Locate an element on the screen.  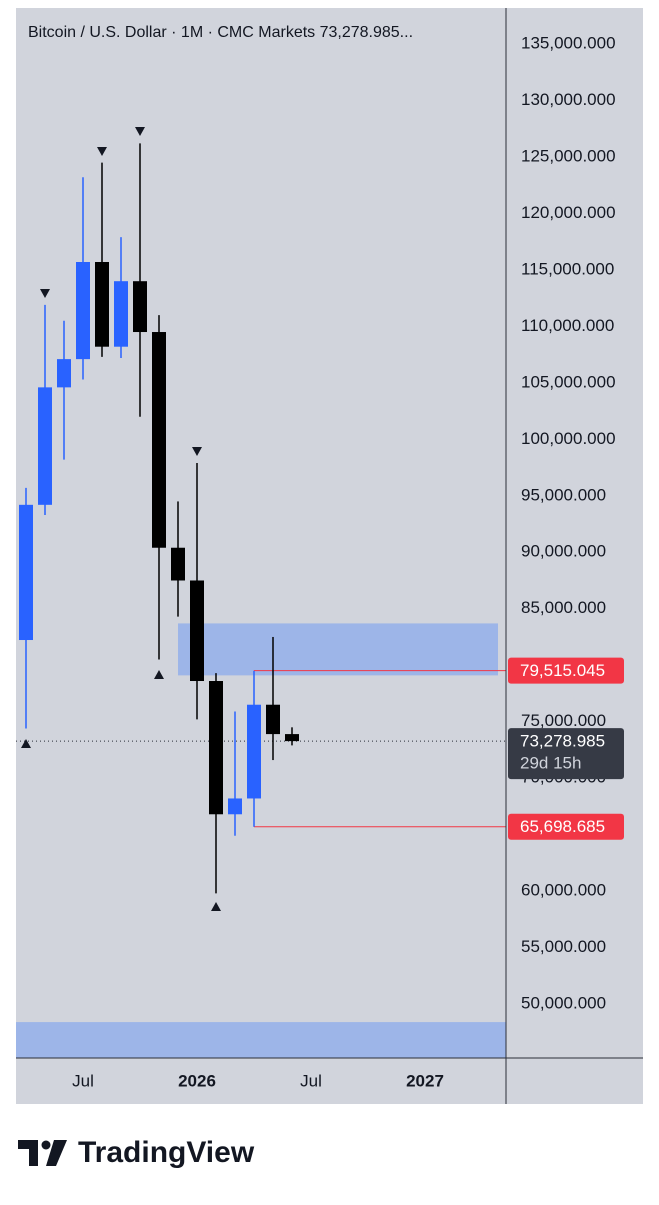
y-tick-label: 130,000.000 is located at coordinates (568, 99).